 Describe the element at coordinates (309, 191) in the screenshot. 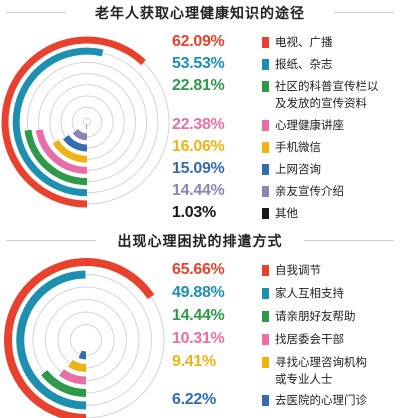

I see `legend-label: 亲友宣传介绍` at that location.